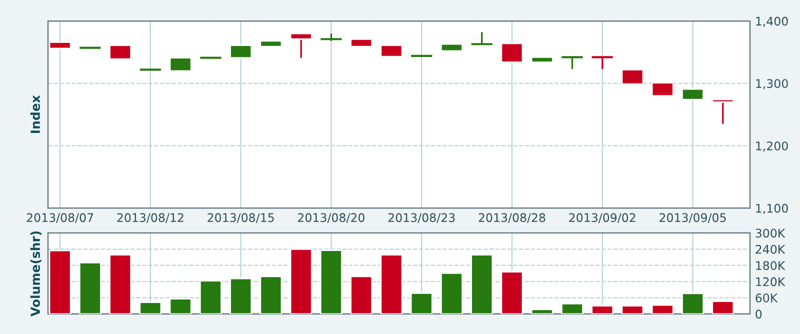 Image resolution: width=800 pixels, height=334 pixels. What do you see at coordinates (759, 314) in the screenshot?
I see `y-tick-label: 0` at bounding box center [759, 314].